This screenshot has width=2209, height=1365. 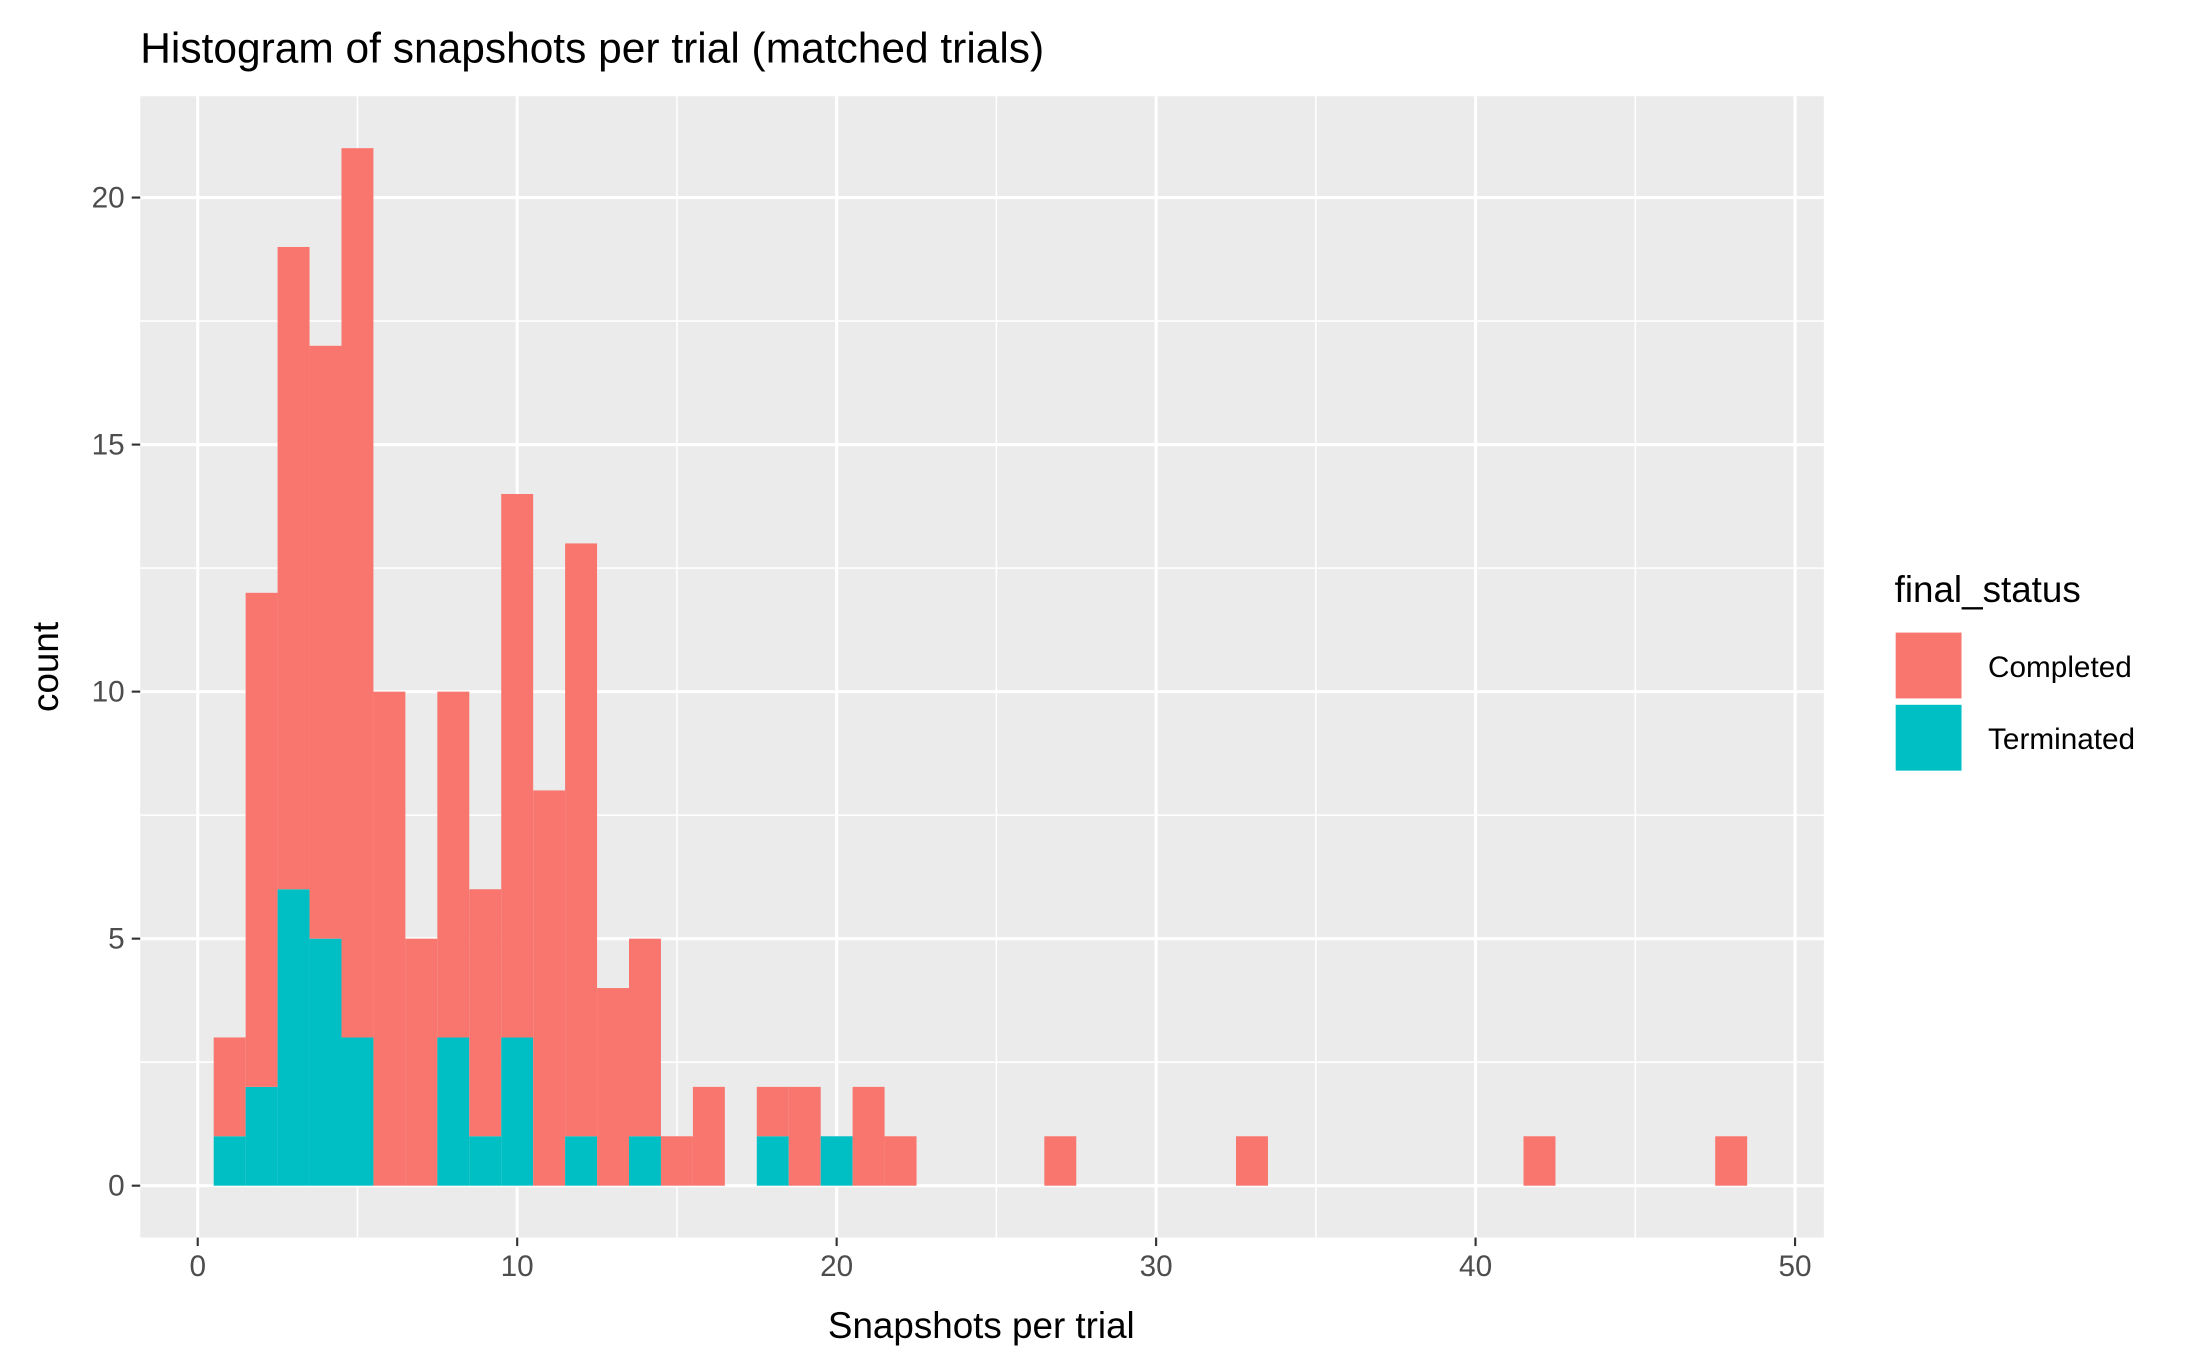 I want to click on legend-key-terminated, so click(x=1928, y=737).